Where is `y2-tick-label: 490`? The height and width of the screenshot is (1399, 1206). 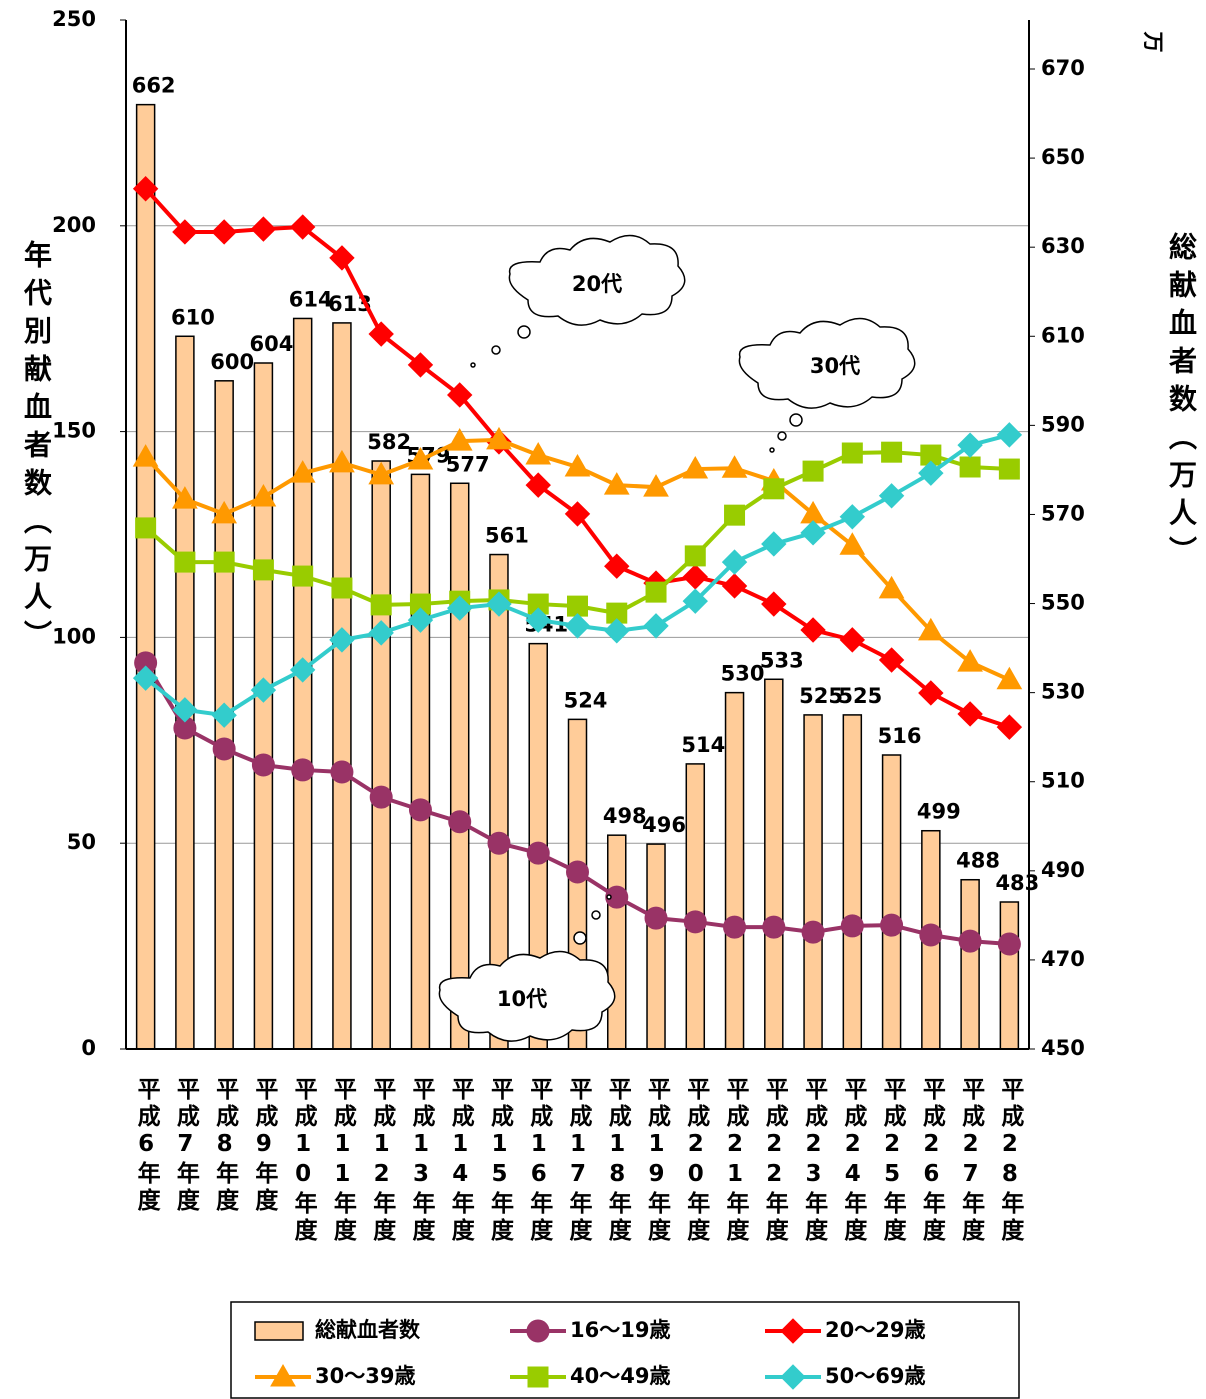
y2-tick-label: 490 is located at coordinates (1063, 870).